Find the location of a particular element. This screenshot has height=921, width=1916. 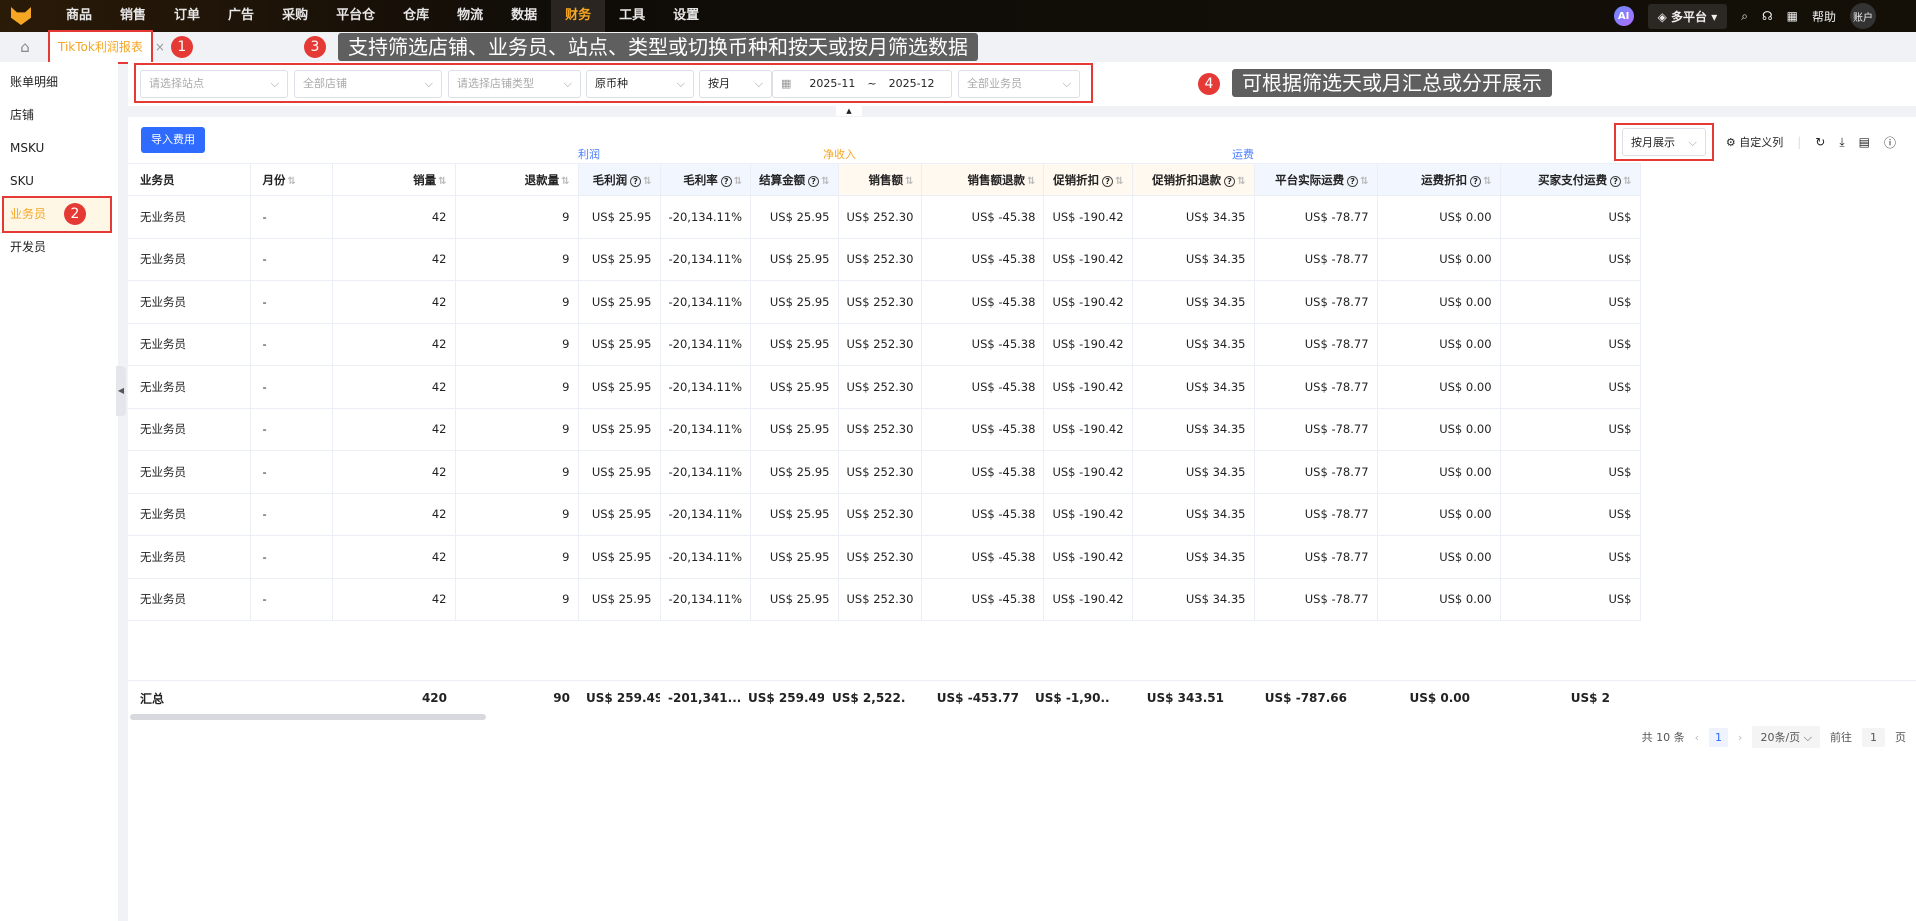

table-cell: 9 is located at coordinates (517, 217).